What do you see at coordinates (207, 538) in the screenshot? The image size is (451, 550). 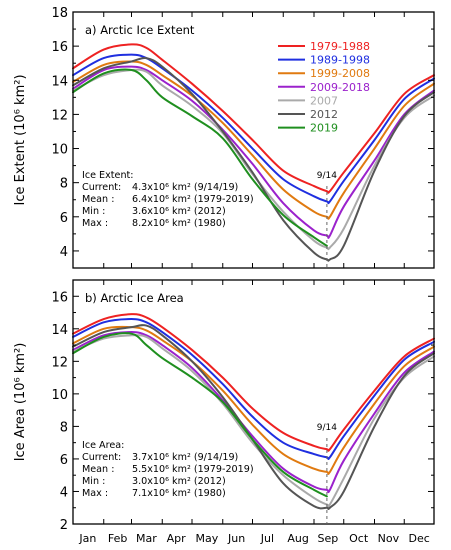 I see `x-month-label: May` at bounding box center [207, 538].